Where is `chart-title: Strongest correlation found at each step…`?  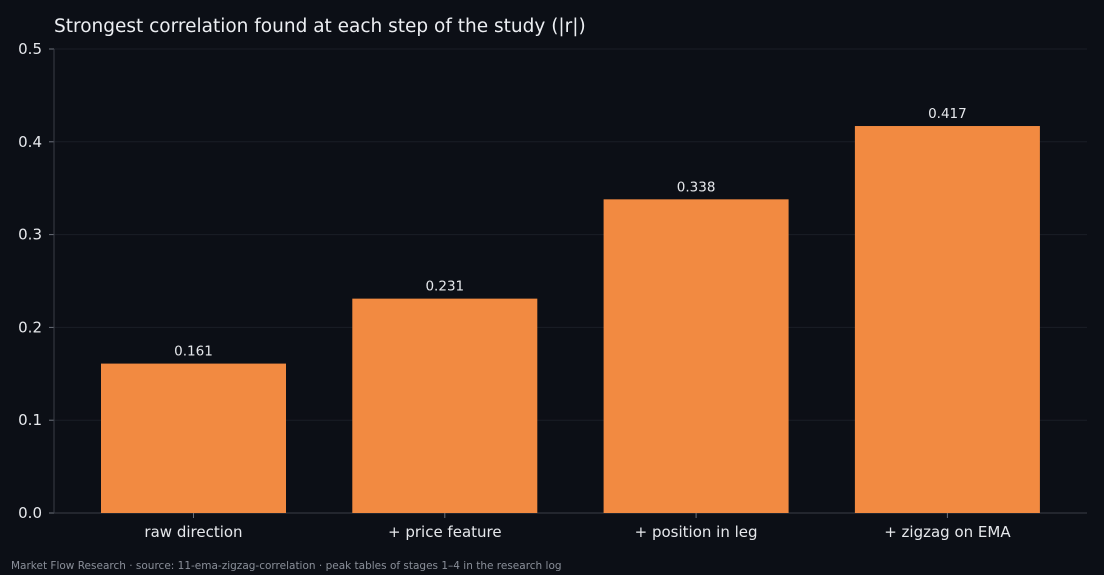 chart-title: Strongest correlation found at each step… is located at coordinates (320, 26).